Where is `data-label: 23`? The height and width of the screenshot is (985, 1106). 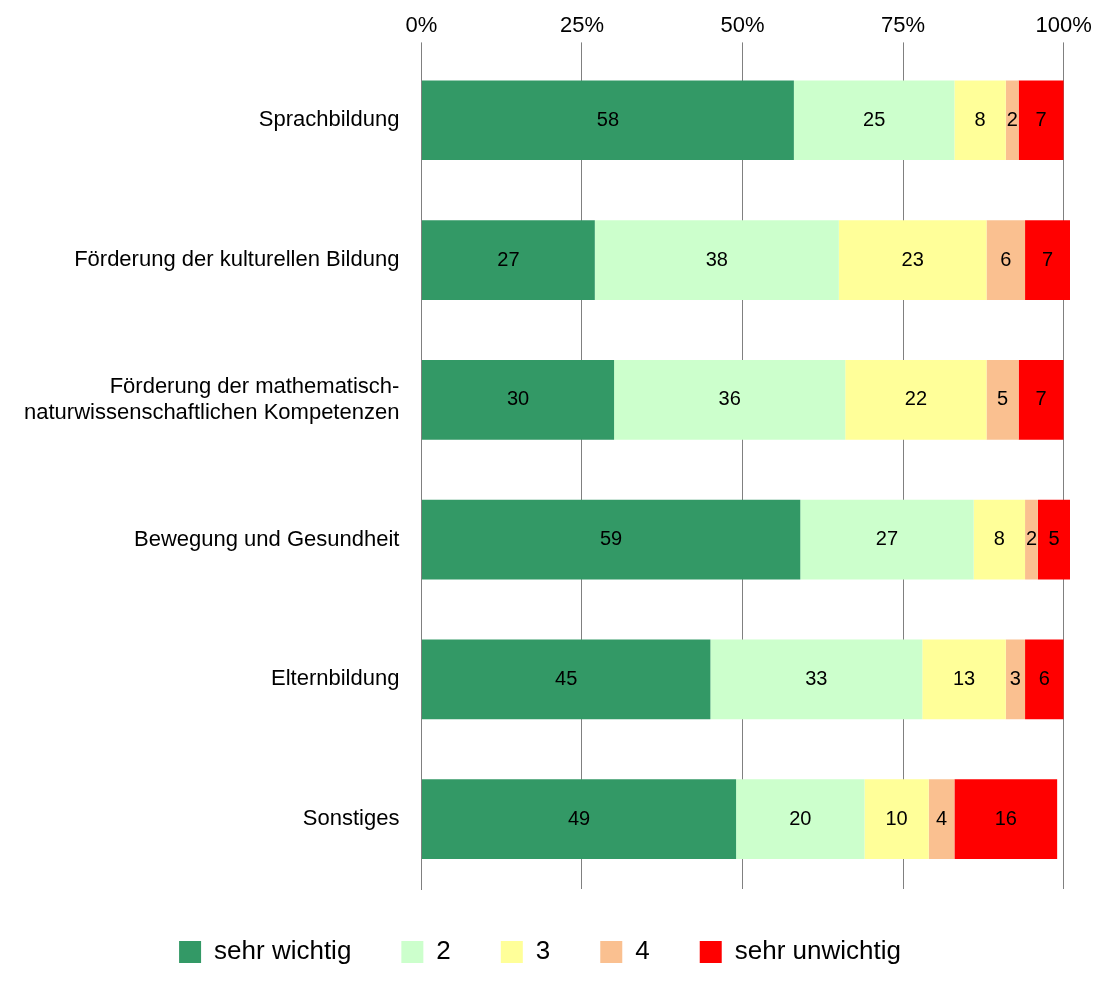 data-label: 23 is located at coordinates (912, 258).